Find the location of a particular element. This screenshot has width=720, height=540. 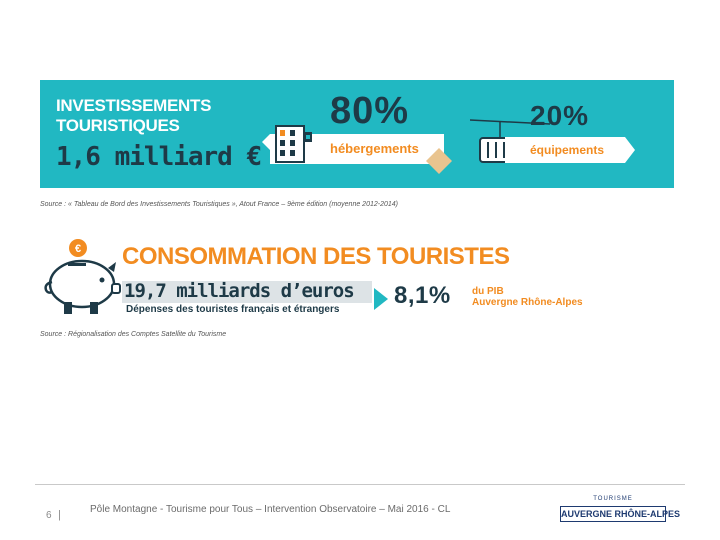

pib-share-label: du PIB Auvergne Rhône-Alpes is located at coordinates (527, 297).